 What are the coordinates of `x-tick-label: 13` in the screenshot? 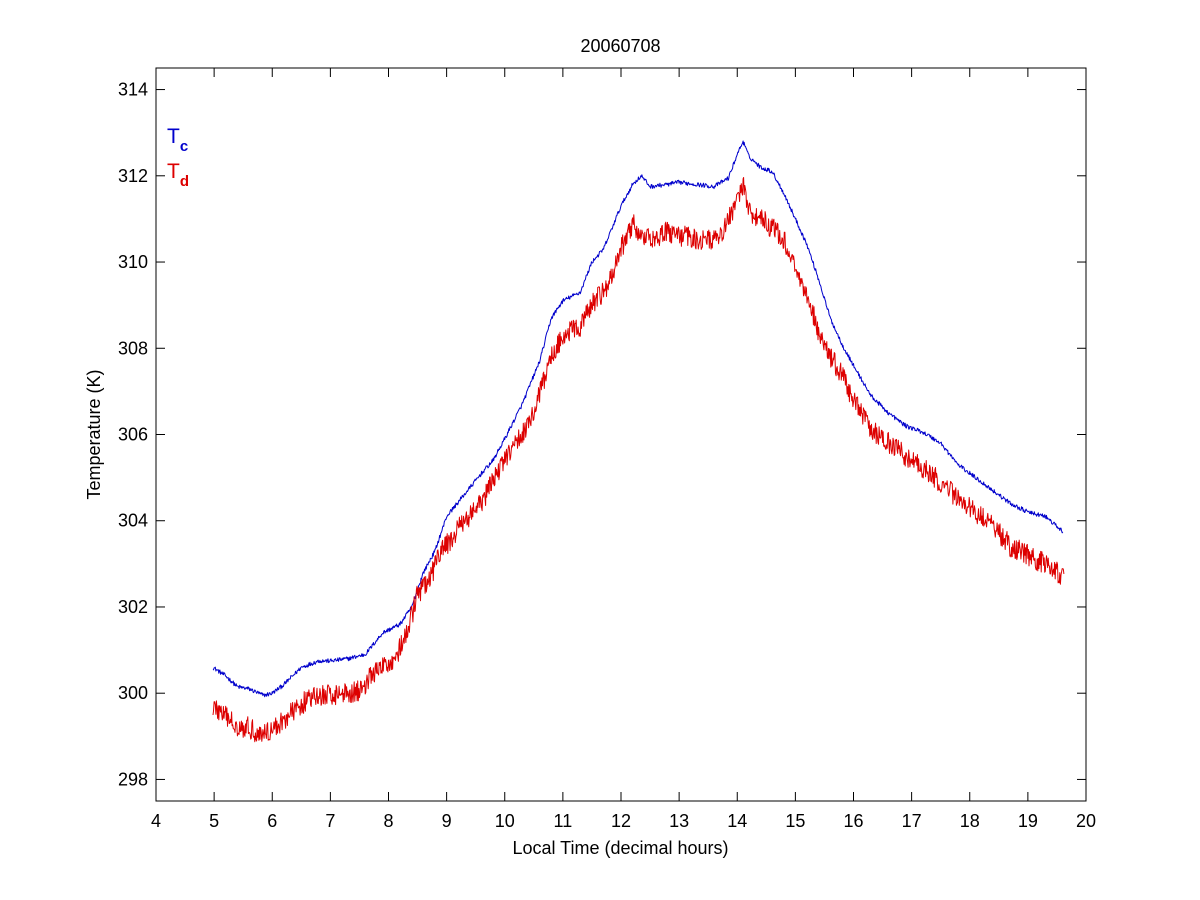 It's located at (679, 821).